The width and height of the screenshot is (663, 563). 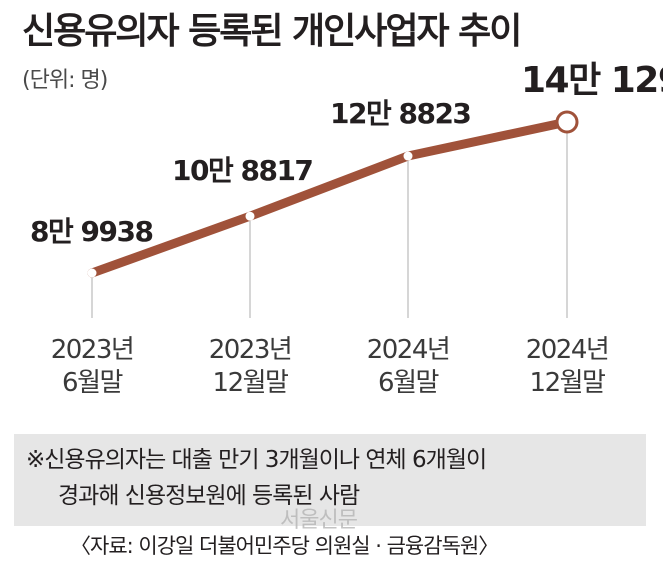 I want to click on note-line-1: ※신용유의자는 대출 만기 3개월이나 연체 6개월이, so click(x=256, y=460).